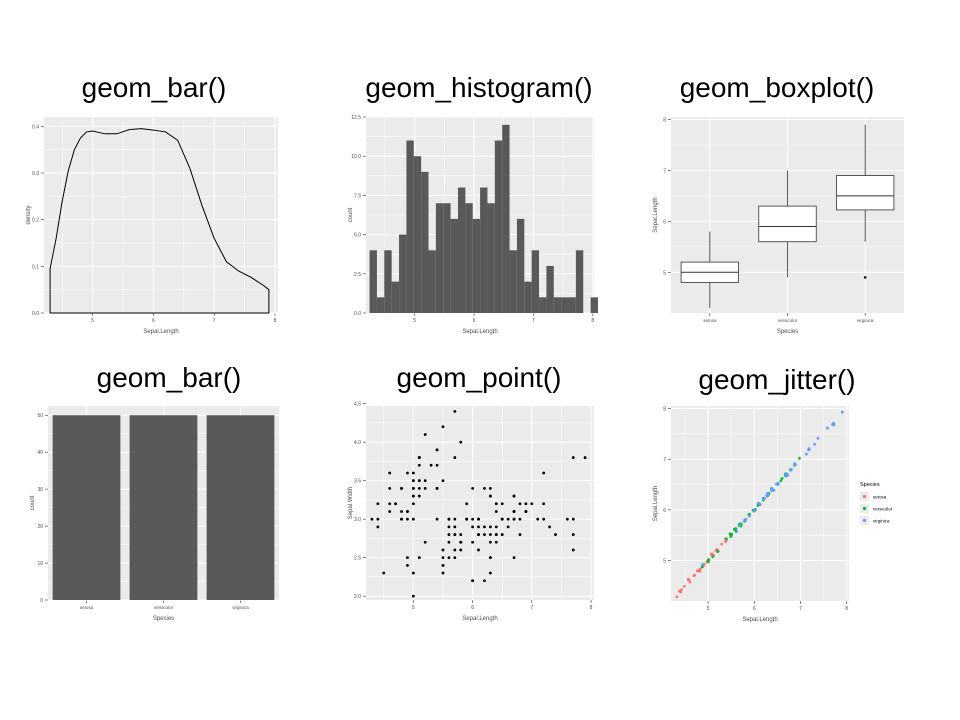  Describe the element at coordinates (883, 509) in the screenshot. I see `legend-label-versicolor: versicolor` at that location.